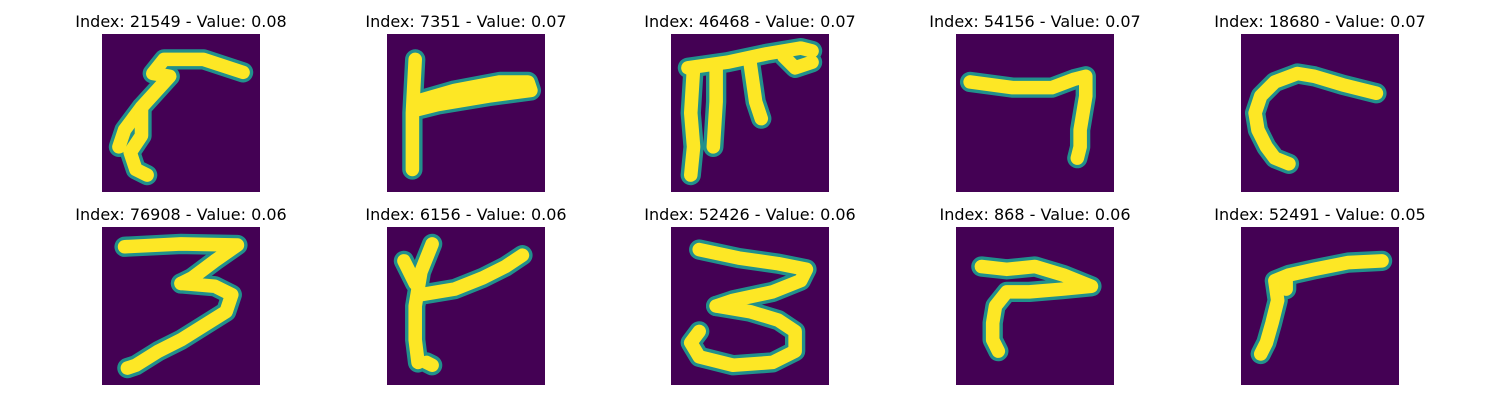  Describe the element at coordinates (466, 214) in the screenshot. I see `panel-title: Index: 6156 - Value: 0.06` at that location.